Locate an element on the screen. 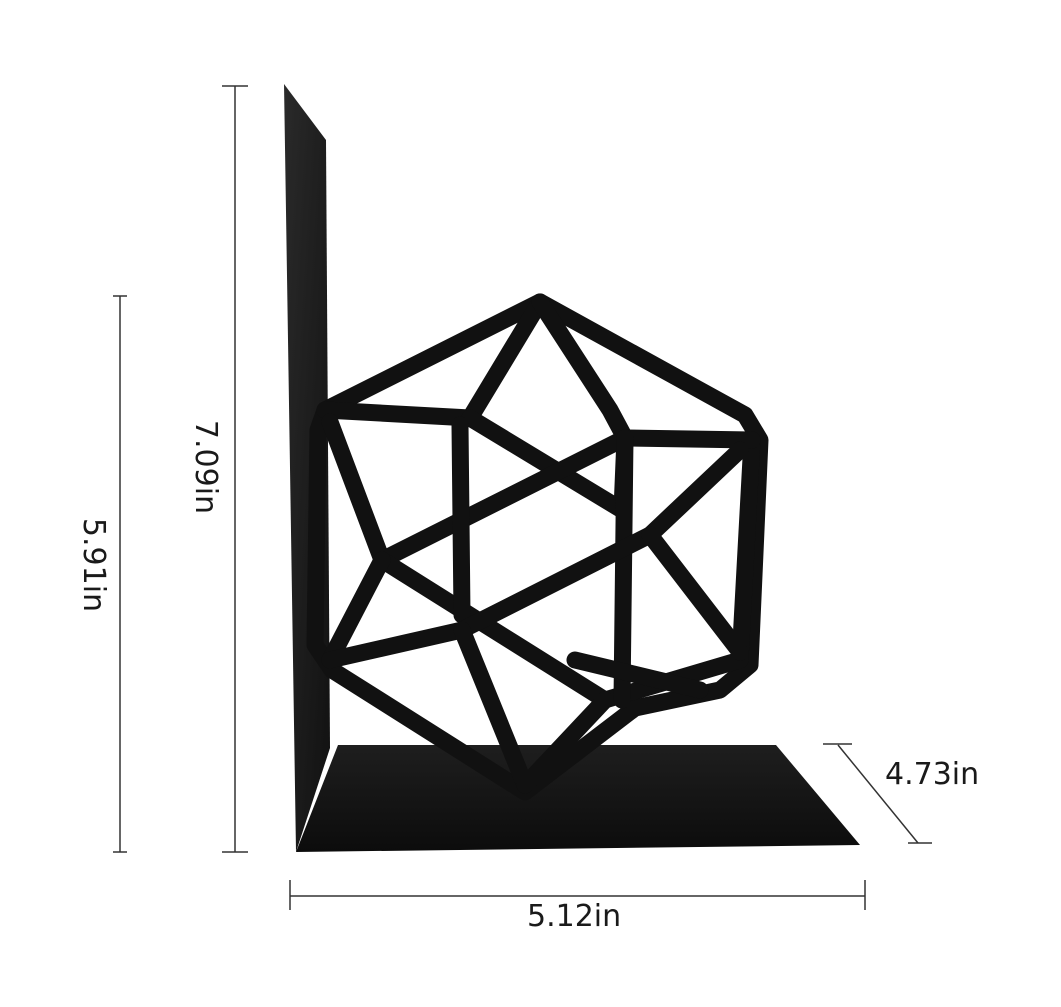 Image resolution: width=1061 pixels, height=1007 pixels. depth-label: 4.73in is located at coordinates (932, 774).